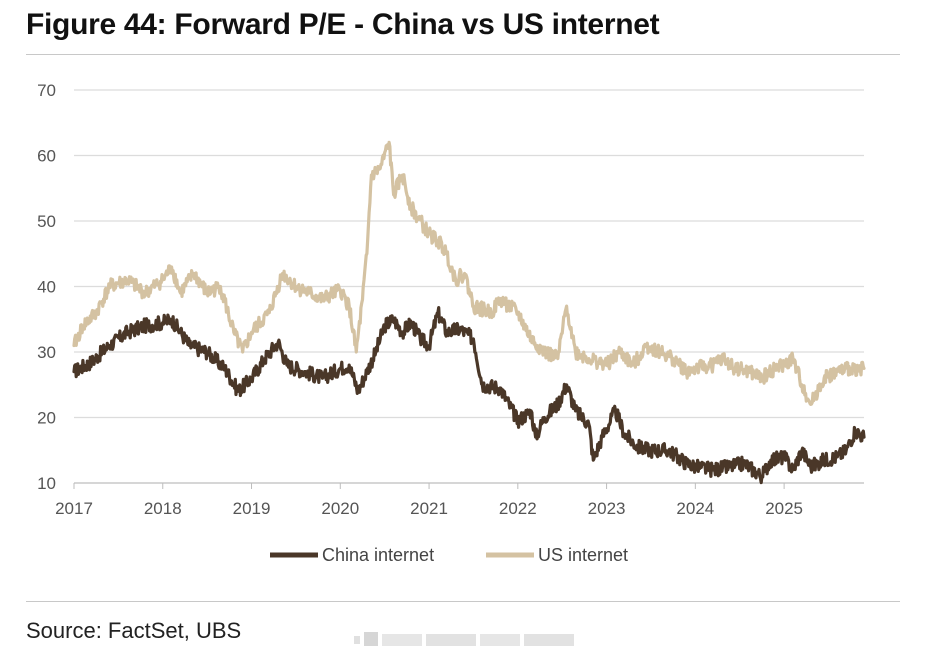 The image size is (932, 664). What do you see at coordinates (464, 639) in the screenshot?
I see `watermark-image` at bounding box center [464, 639].